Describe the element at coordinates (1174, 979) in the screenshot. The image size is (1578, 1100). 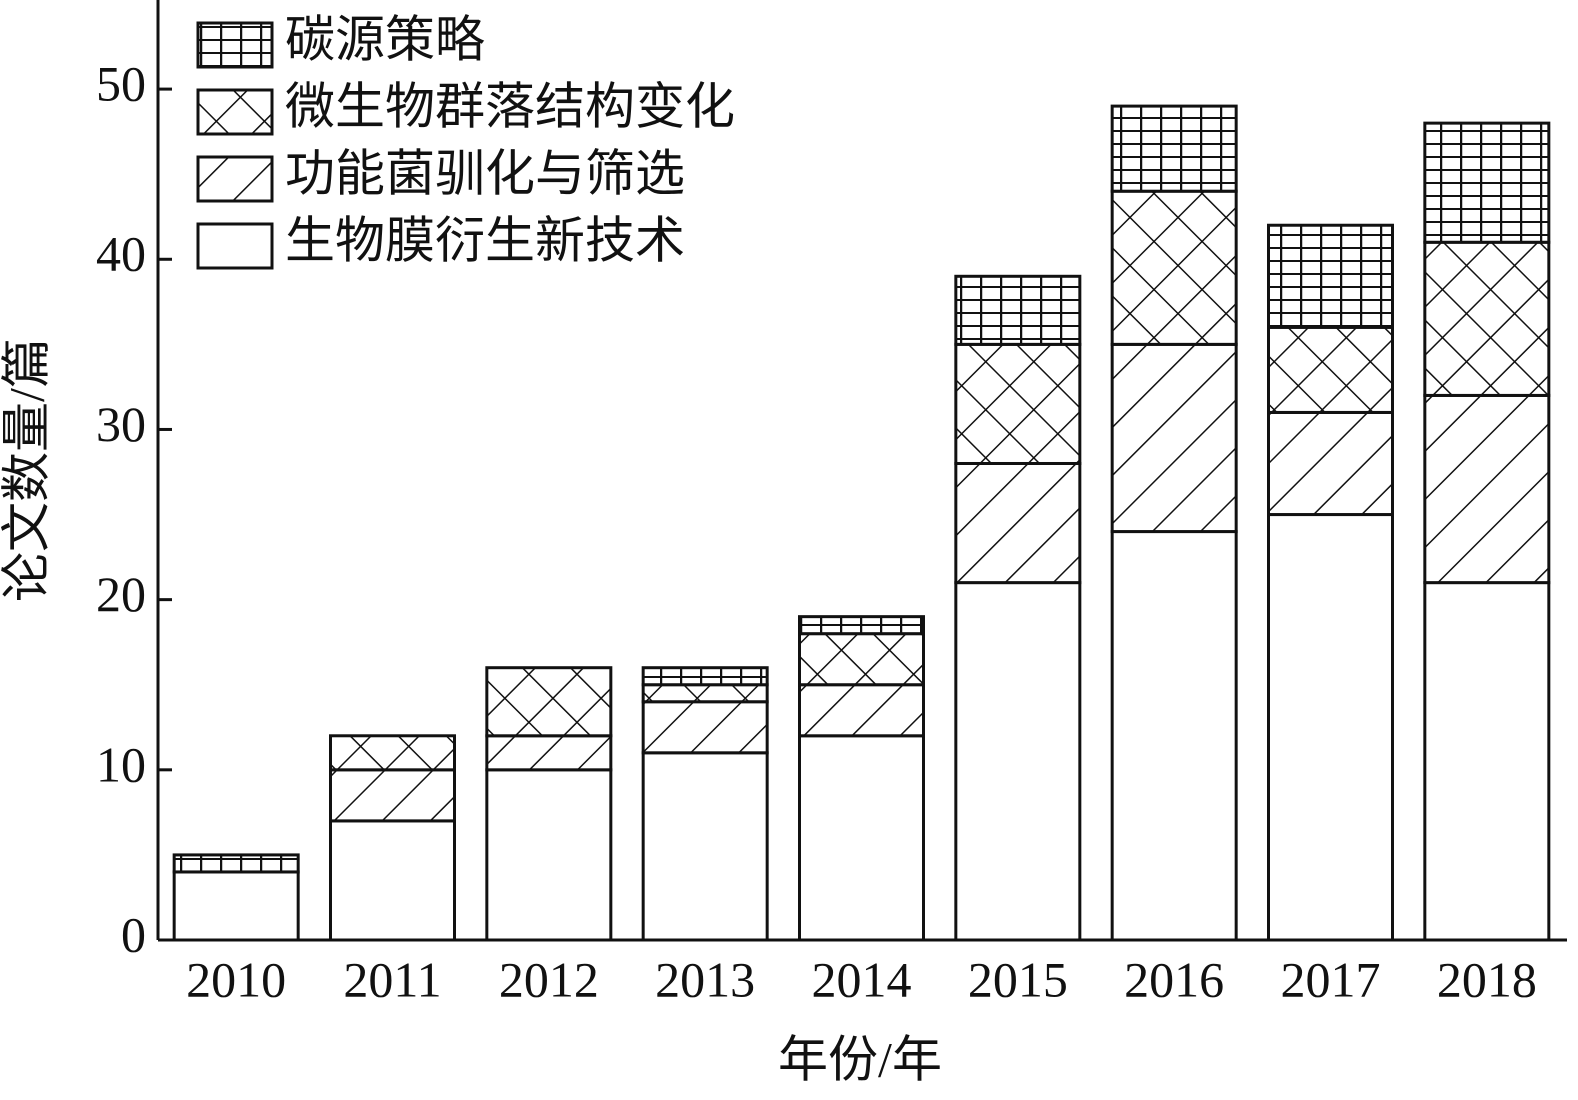
I see `x-tick-label: 2016` at that location.